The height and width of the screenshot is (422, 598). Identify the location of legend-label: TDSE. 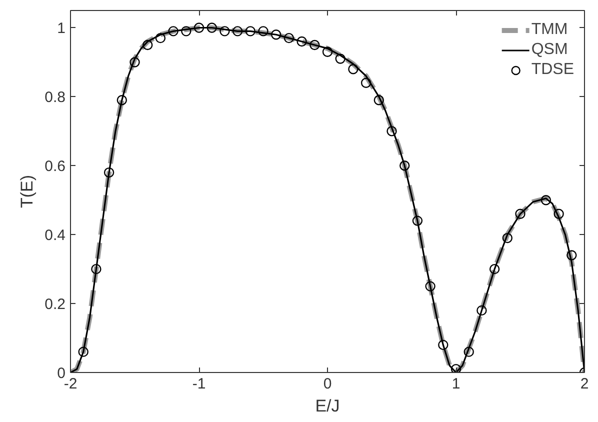
(552, 70).